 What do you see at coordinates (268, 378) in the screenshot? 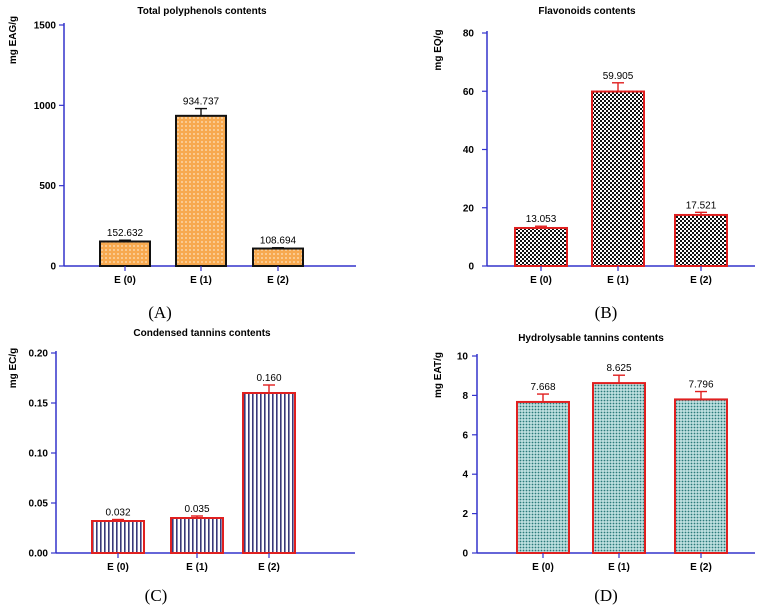
I see `data-label: 0.160` at bounding box center [268, 378].